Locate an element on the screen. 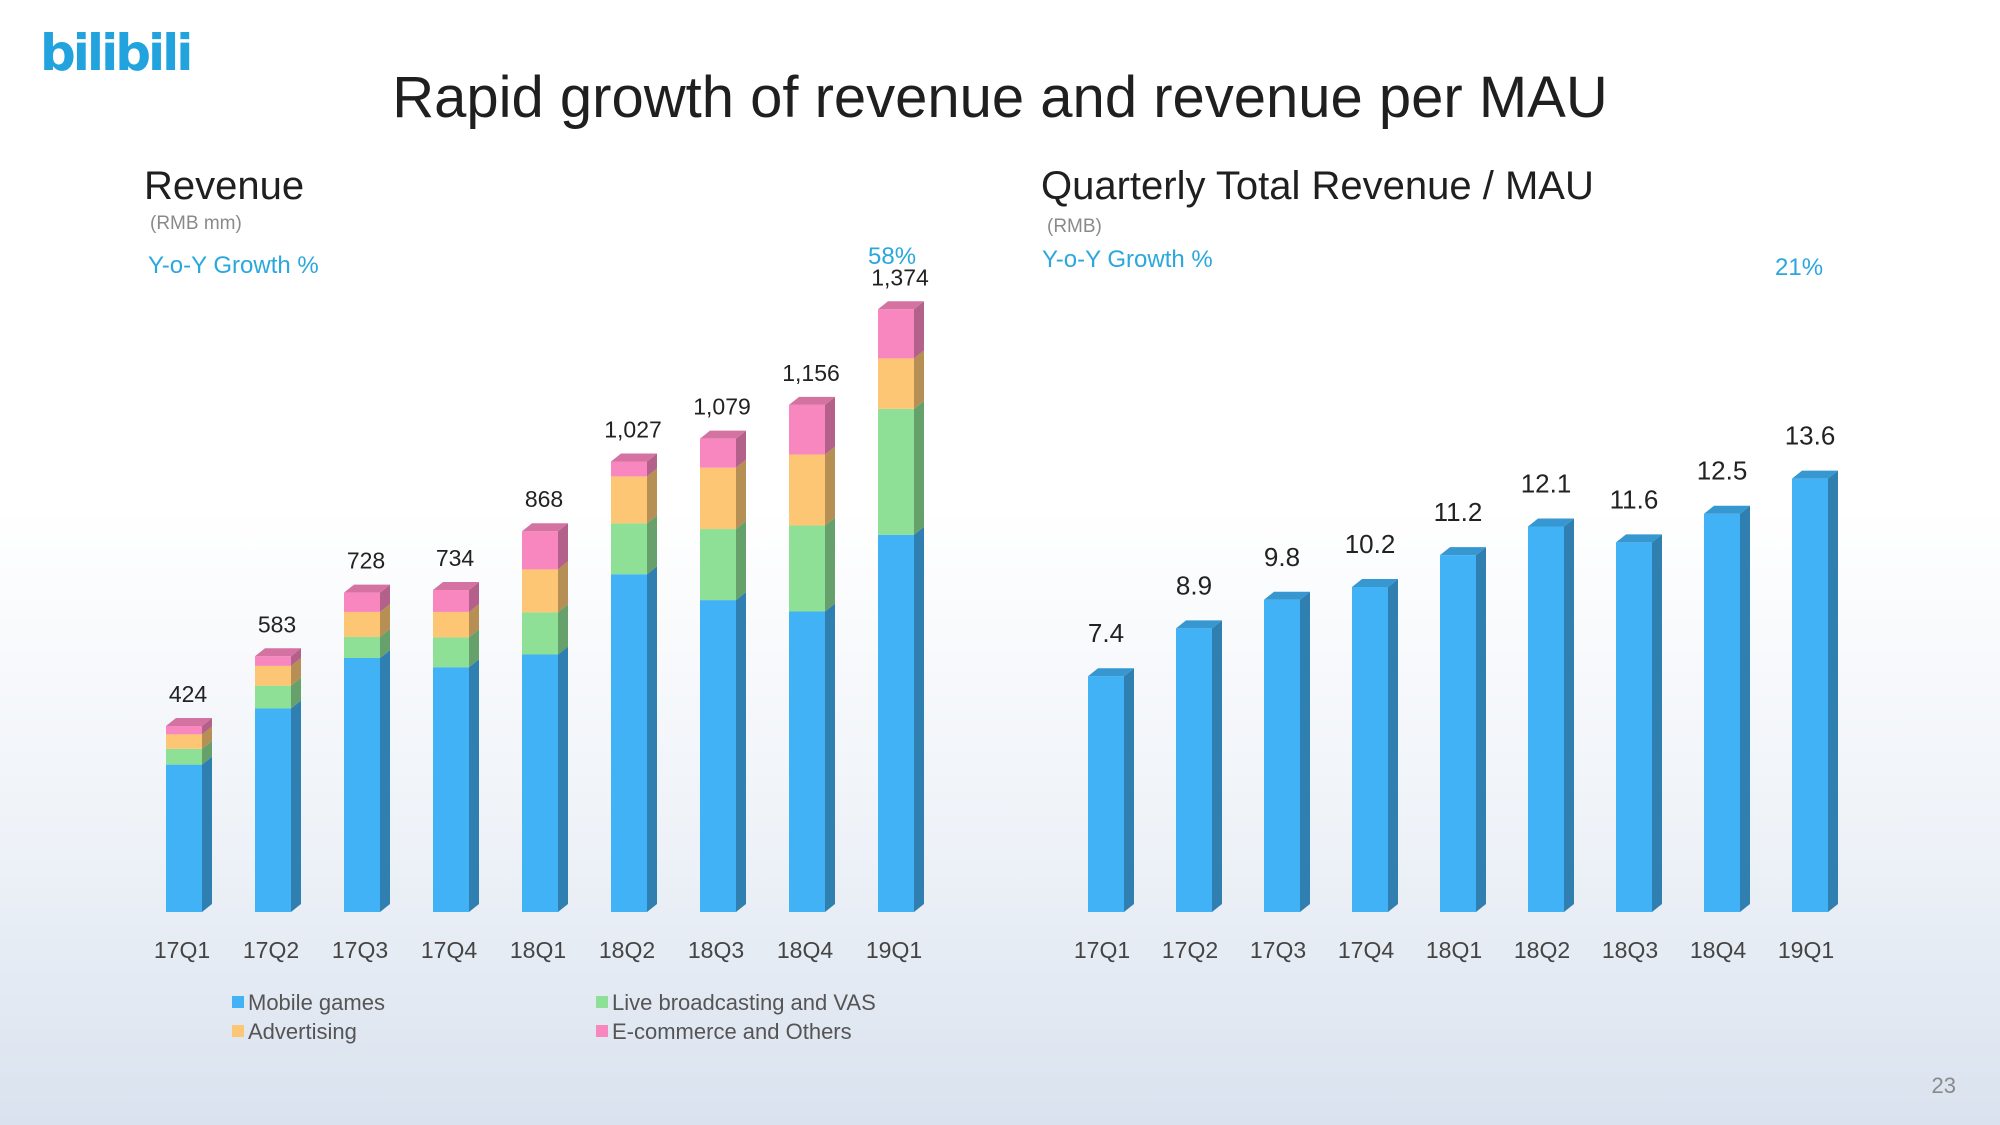  legend-label: Advertising is located at coordinates (302, 1031).